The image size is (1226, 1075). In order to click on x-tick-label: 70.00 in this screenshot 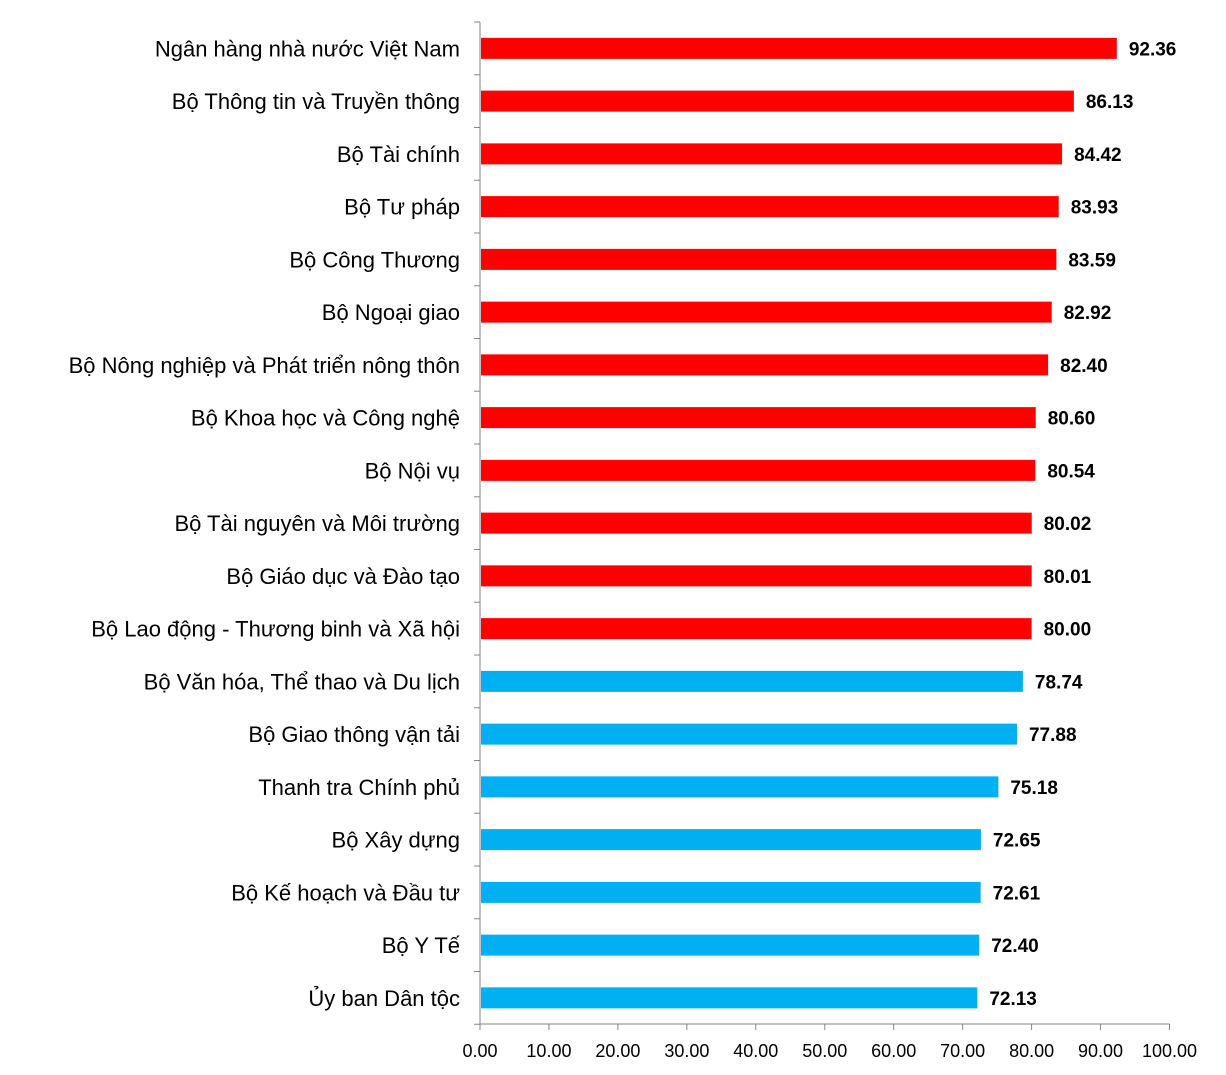, I will do `click(962, 1051)`.